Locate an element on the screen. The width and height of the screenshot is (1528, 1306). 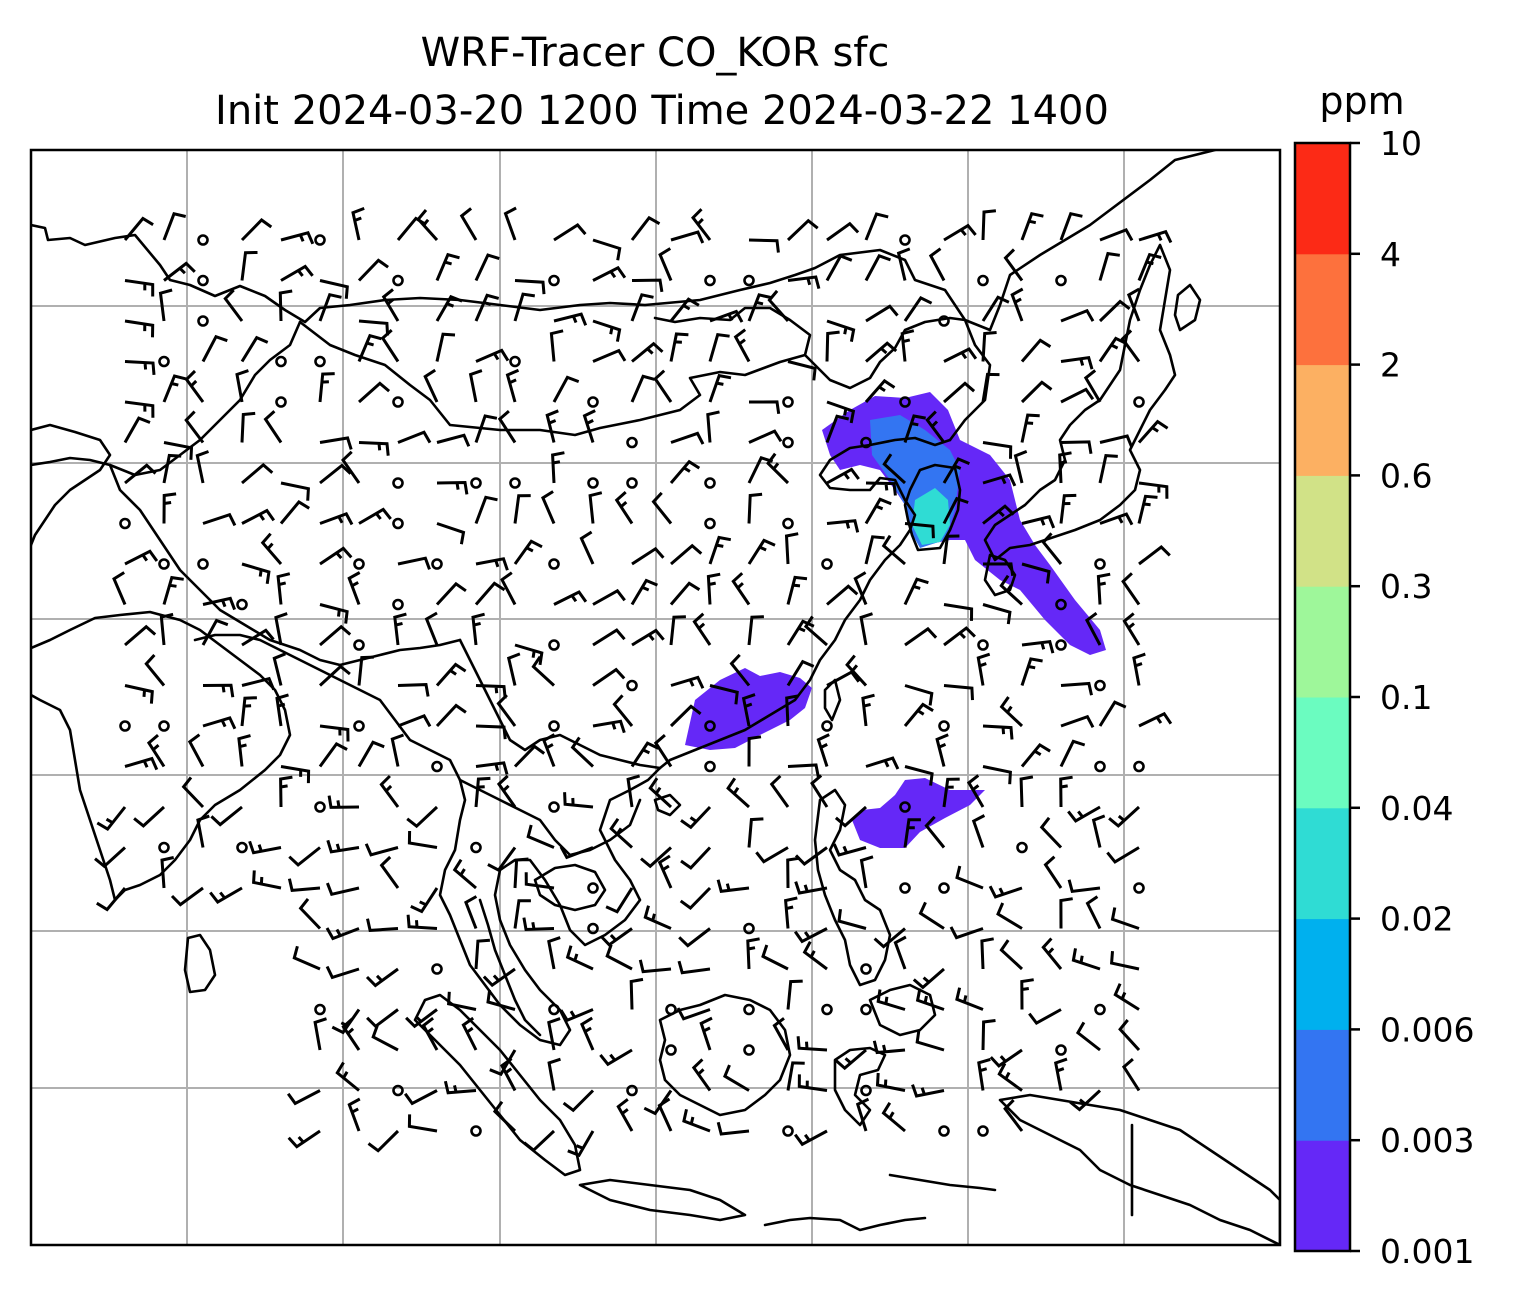
tracer-plume-korea-inner is located at coordinates (931, 516).